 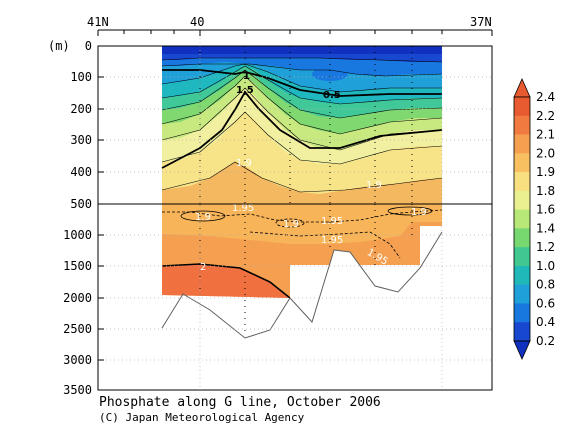 What do you see at coordinates (77, 298) in the screenshot?
I see `y-tick-label: 2000` at bounding box center [77, 298].